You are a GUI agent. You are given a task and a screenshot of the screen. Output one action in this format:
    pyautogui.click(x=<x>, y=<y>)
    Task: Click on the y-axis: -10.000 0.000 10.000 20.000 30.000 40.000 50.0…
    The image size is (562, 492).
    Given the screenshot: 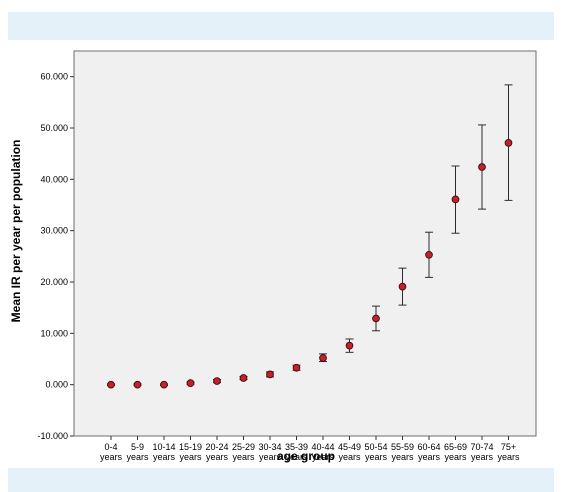 What is the action you would take?
    pyautogui.click(x=55, y=256)
    